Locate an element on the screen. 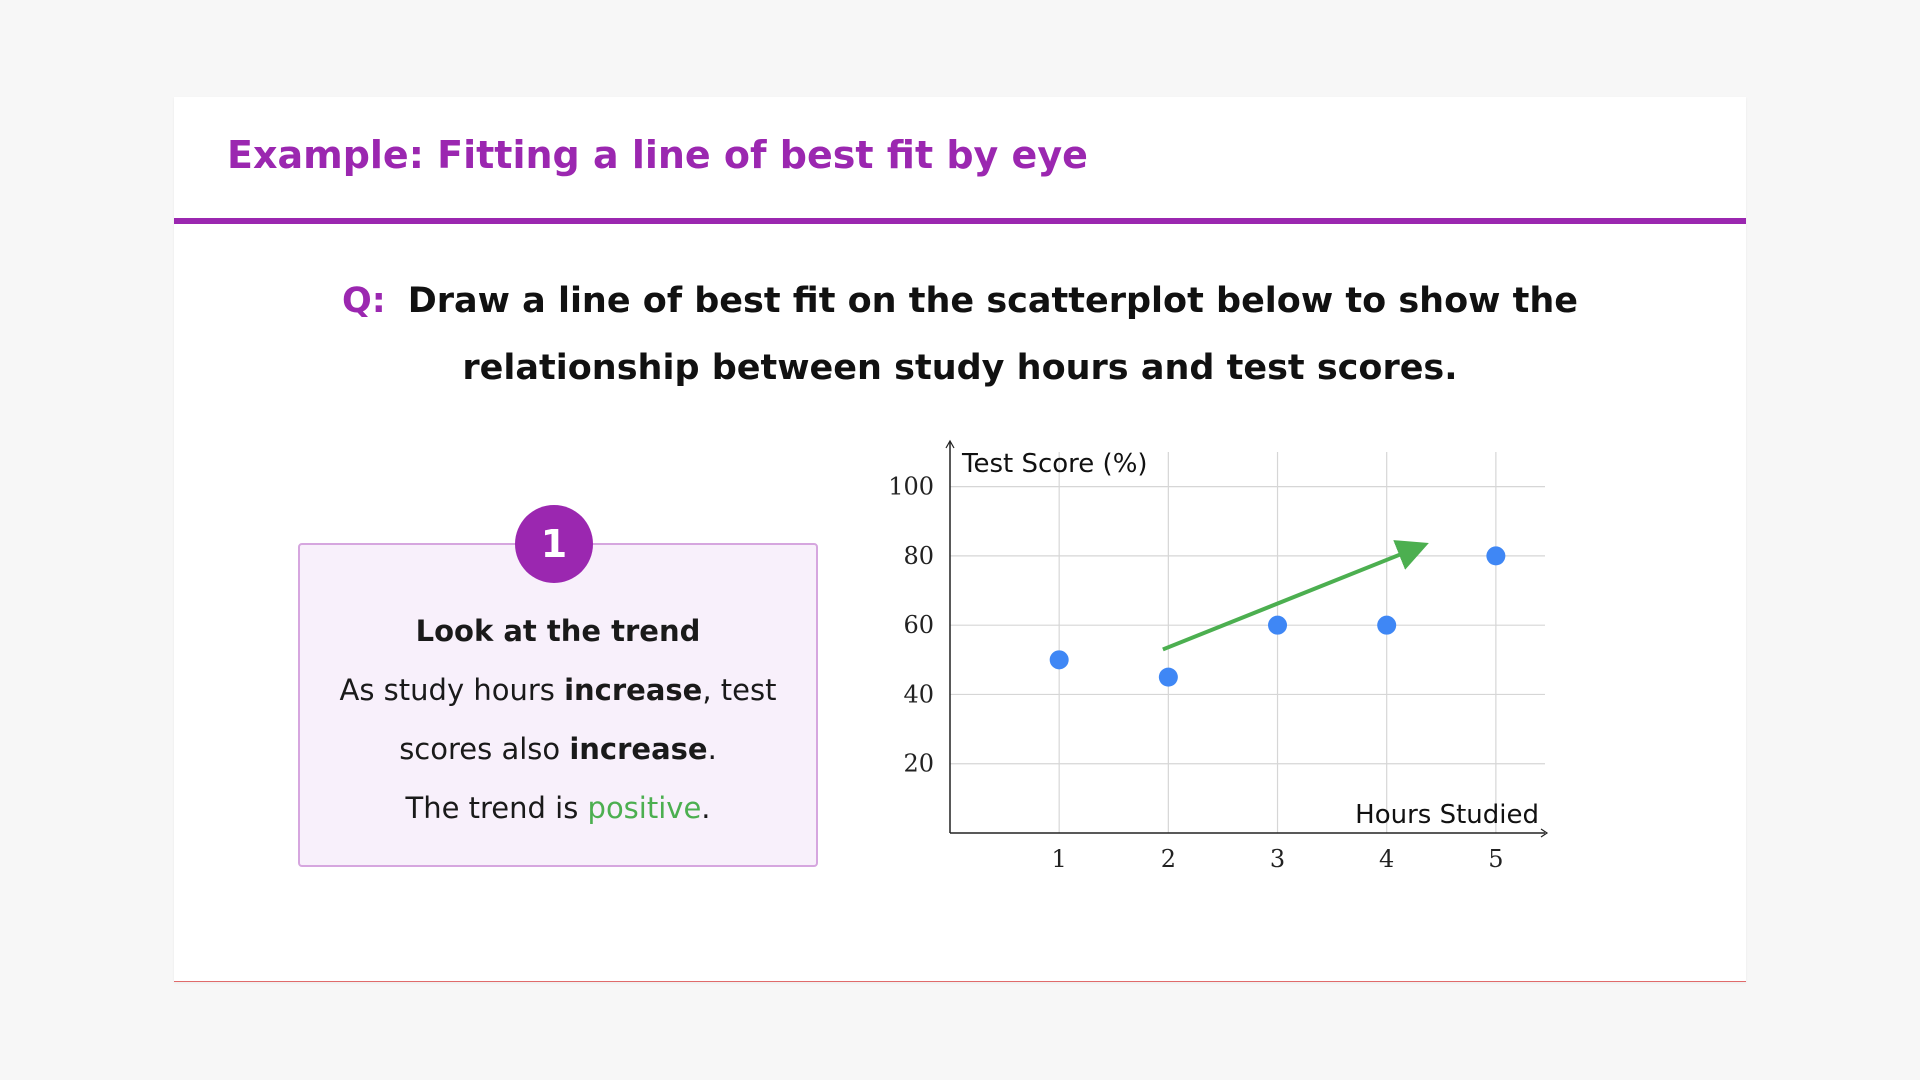  x-tick-label: 4 is located at coordinates (1386, 859).